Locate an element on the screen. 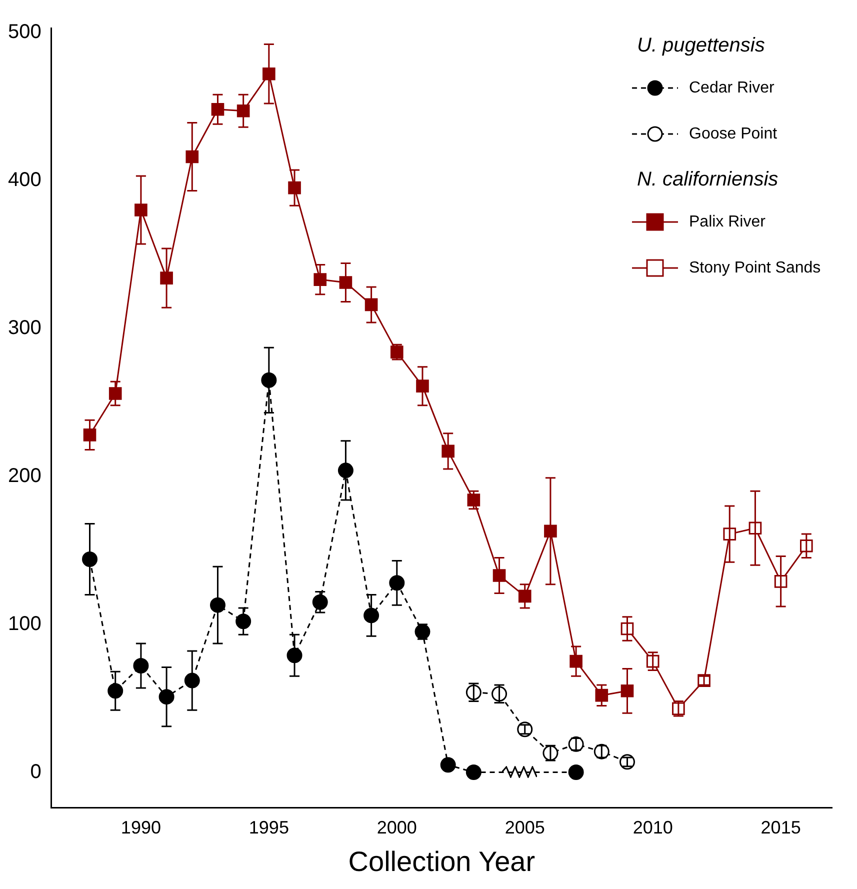  y-tick-label: 400 is located at coordinates (25, 179).